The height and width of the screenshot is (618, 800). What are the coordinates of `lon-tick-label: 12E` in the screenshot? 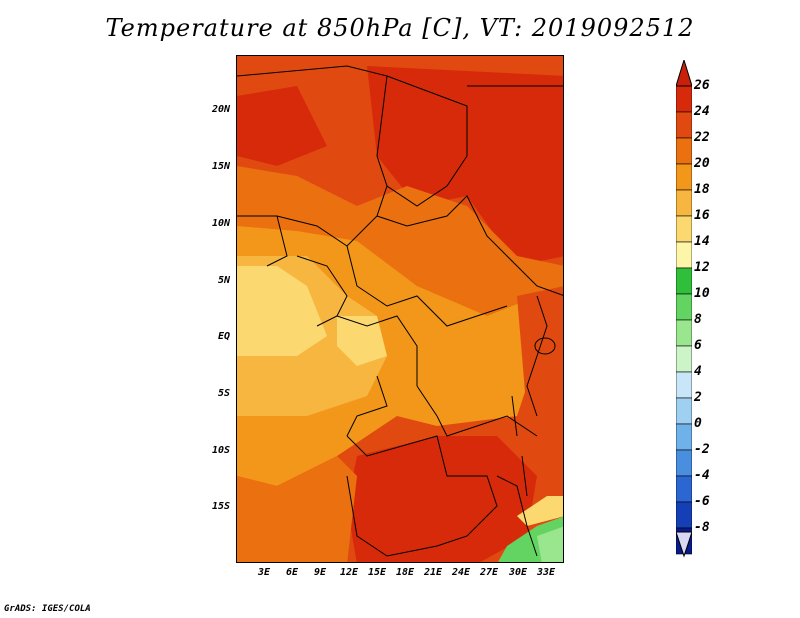 It's located at (349, 572).